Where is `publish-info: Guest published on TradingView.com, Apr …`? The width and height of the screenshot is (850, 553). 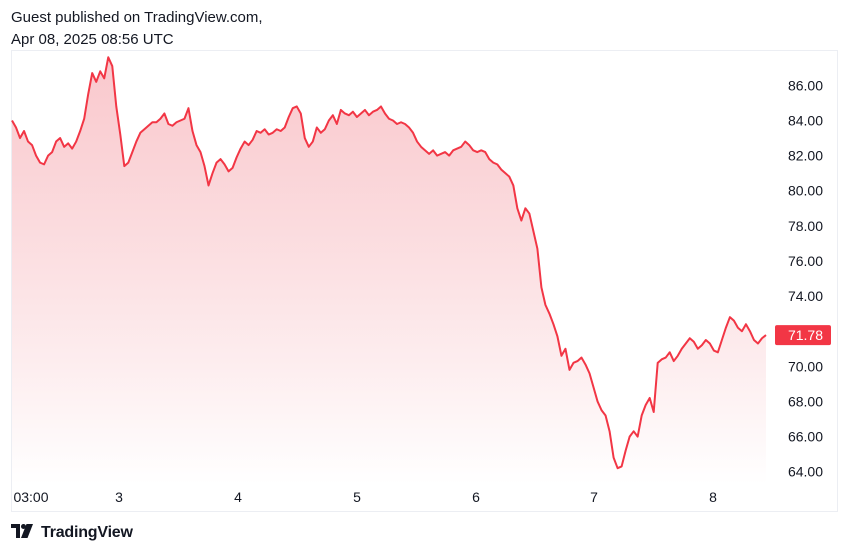 publish-info: Guest published on TradingView.com, Apr … is located at coordinates (137, 29).